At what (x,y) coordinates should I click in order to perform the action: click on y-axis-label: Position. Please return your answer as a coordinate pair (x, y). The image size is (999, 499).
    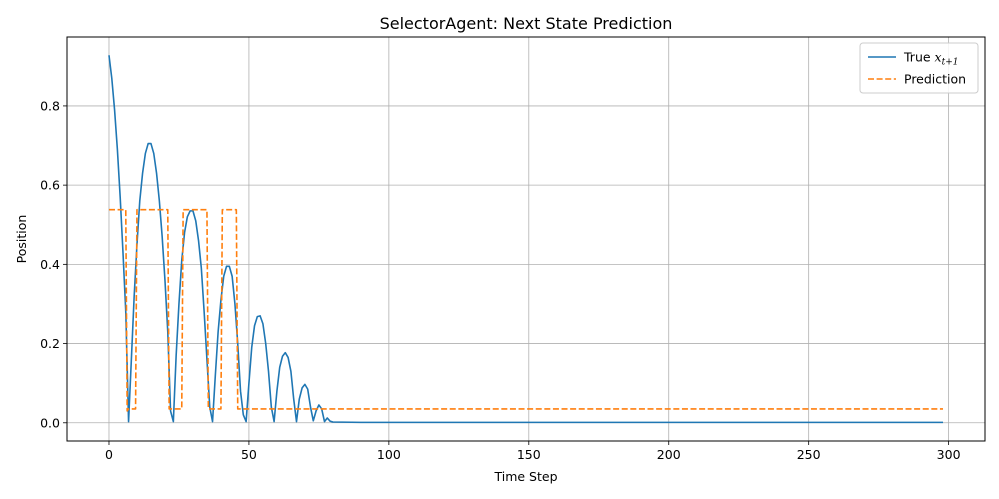
    Looking at the image, I should click on (21, 239).